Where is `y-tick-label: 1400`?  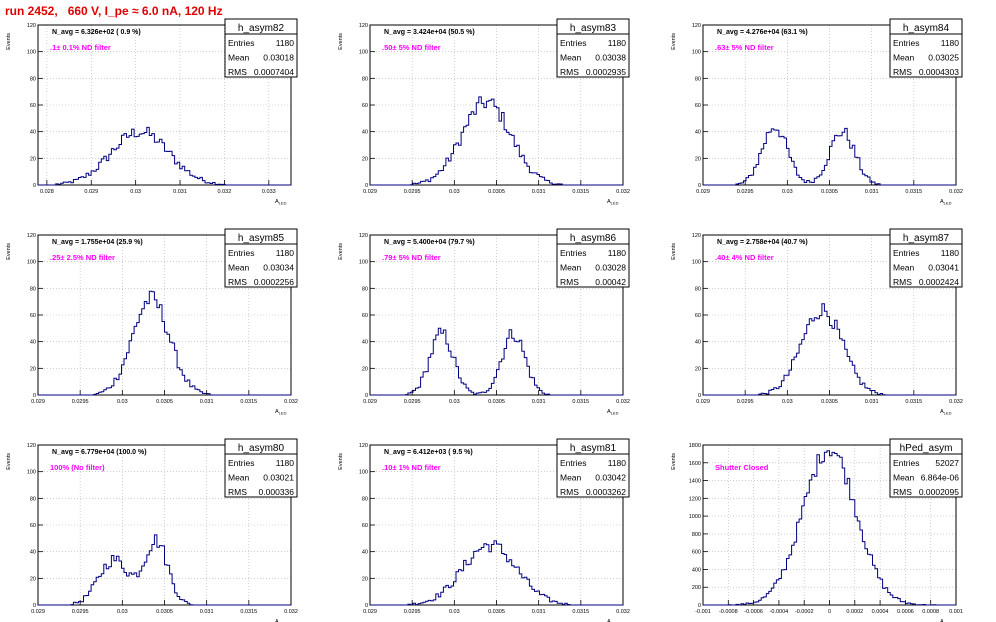 y-tick-label: 1400 is located at coordinates (695, 482).